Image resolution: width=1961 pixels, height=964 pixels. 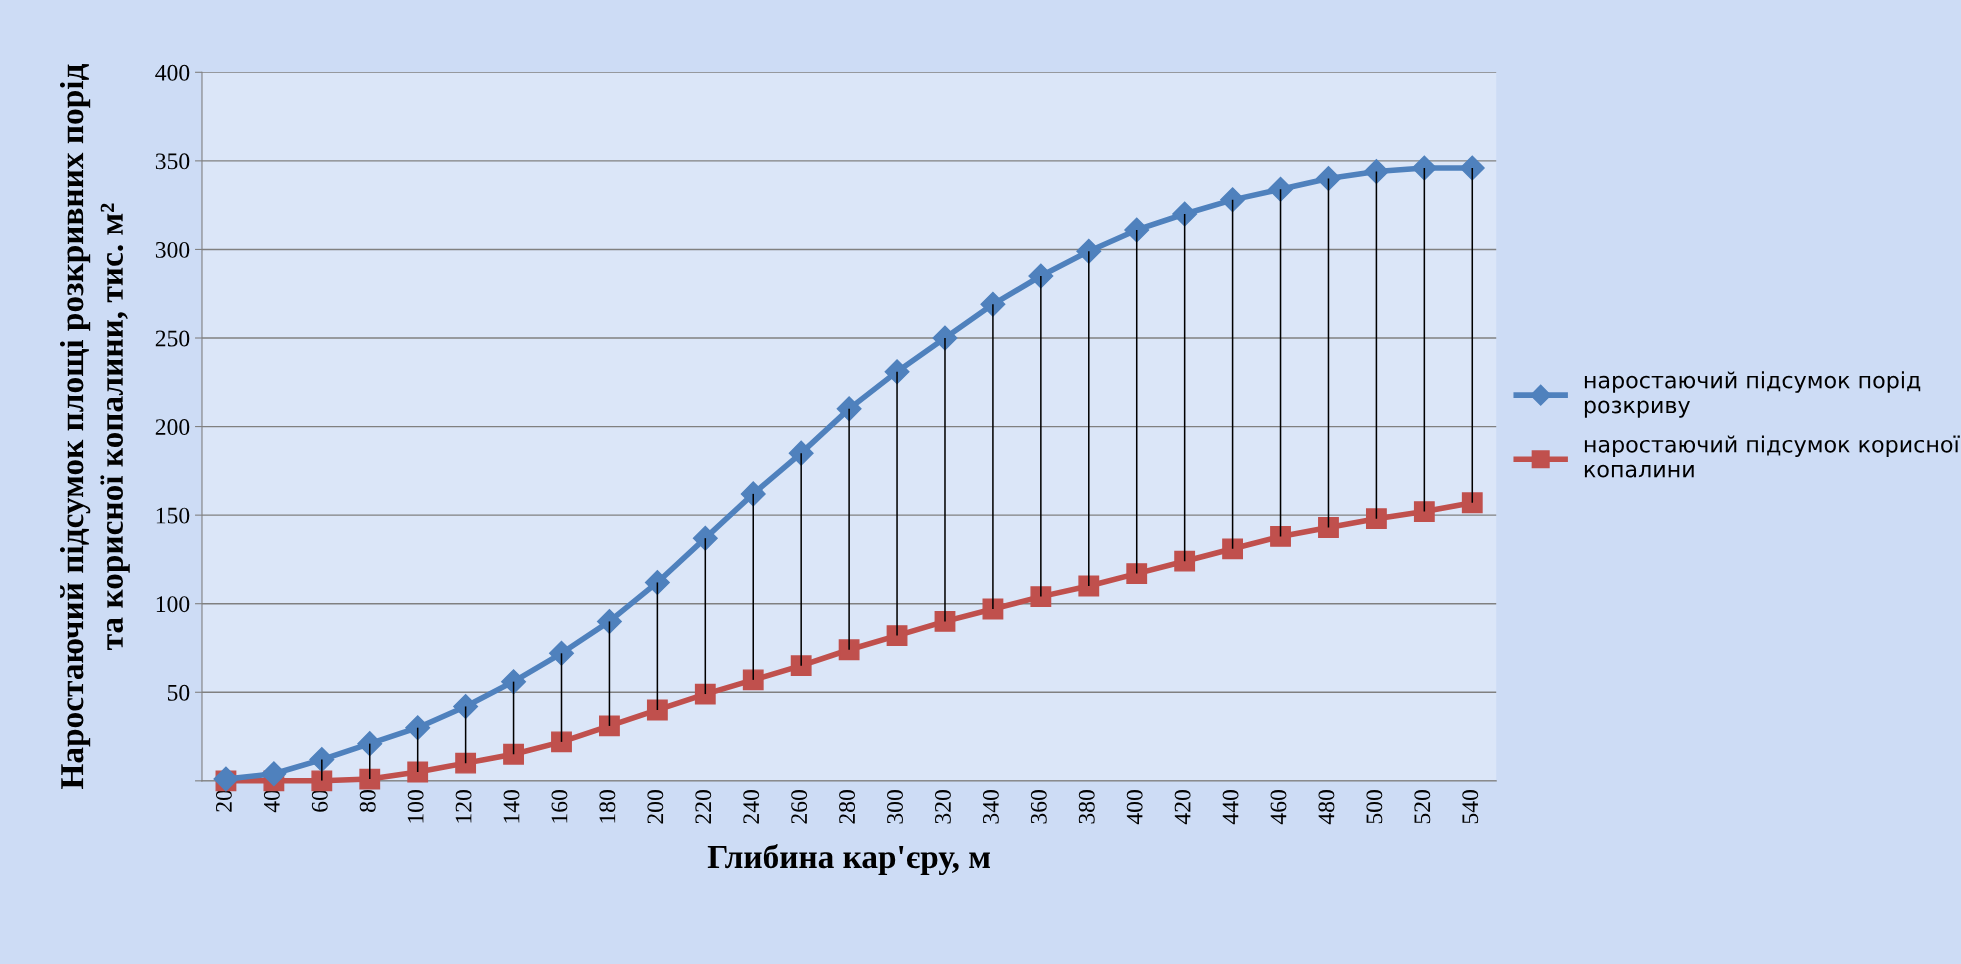 What do you see at coordinates (990, 807) in the screenshot?
I see `x-tick-label: 340` at bounding box center [990, 807].